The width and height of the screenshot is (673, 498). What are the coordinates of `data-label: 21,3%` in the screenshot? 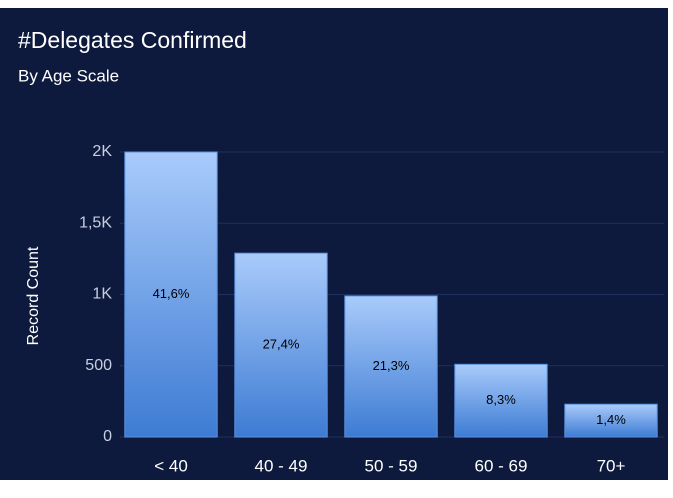 It's located at (391, 365).